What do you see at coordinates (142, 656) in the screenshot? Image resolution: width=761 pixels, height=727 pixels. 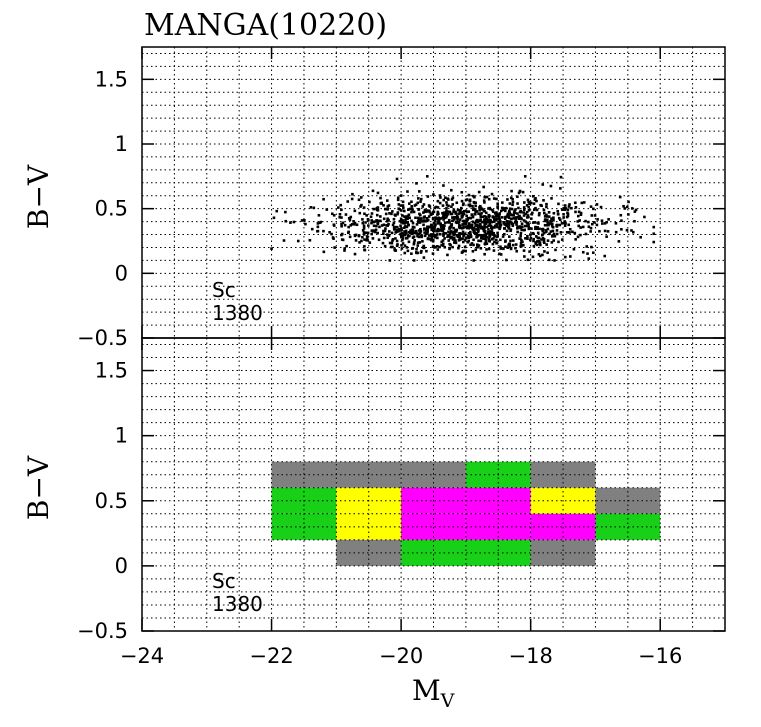 I see `x-tick-label: −24` at bounding box center [142, 656].